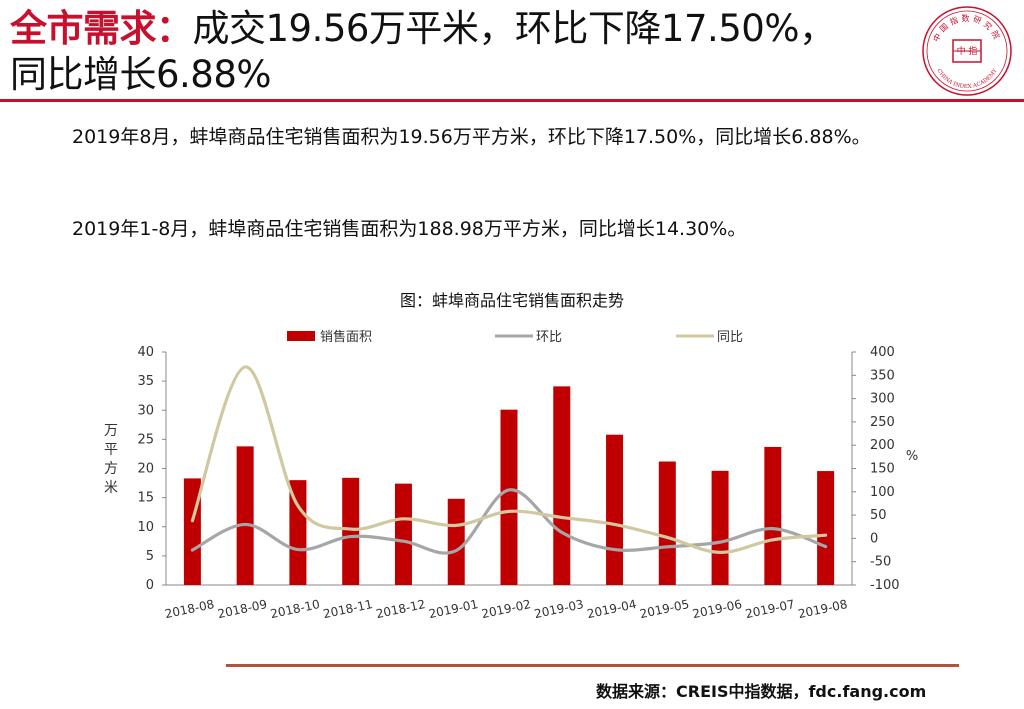  I want to click on x-tick-label: 2018-09, so click(242, 609).